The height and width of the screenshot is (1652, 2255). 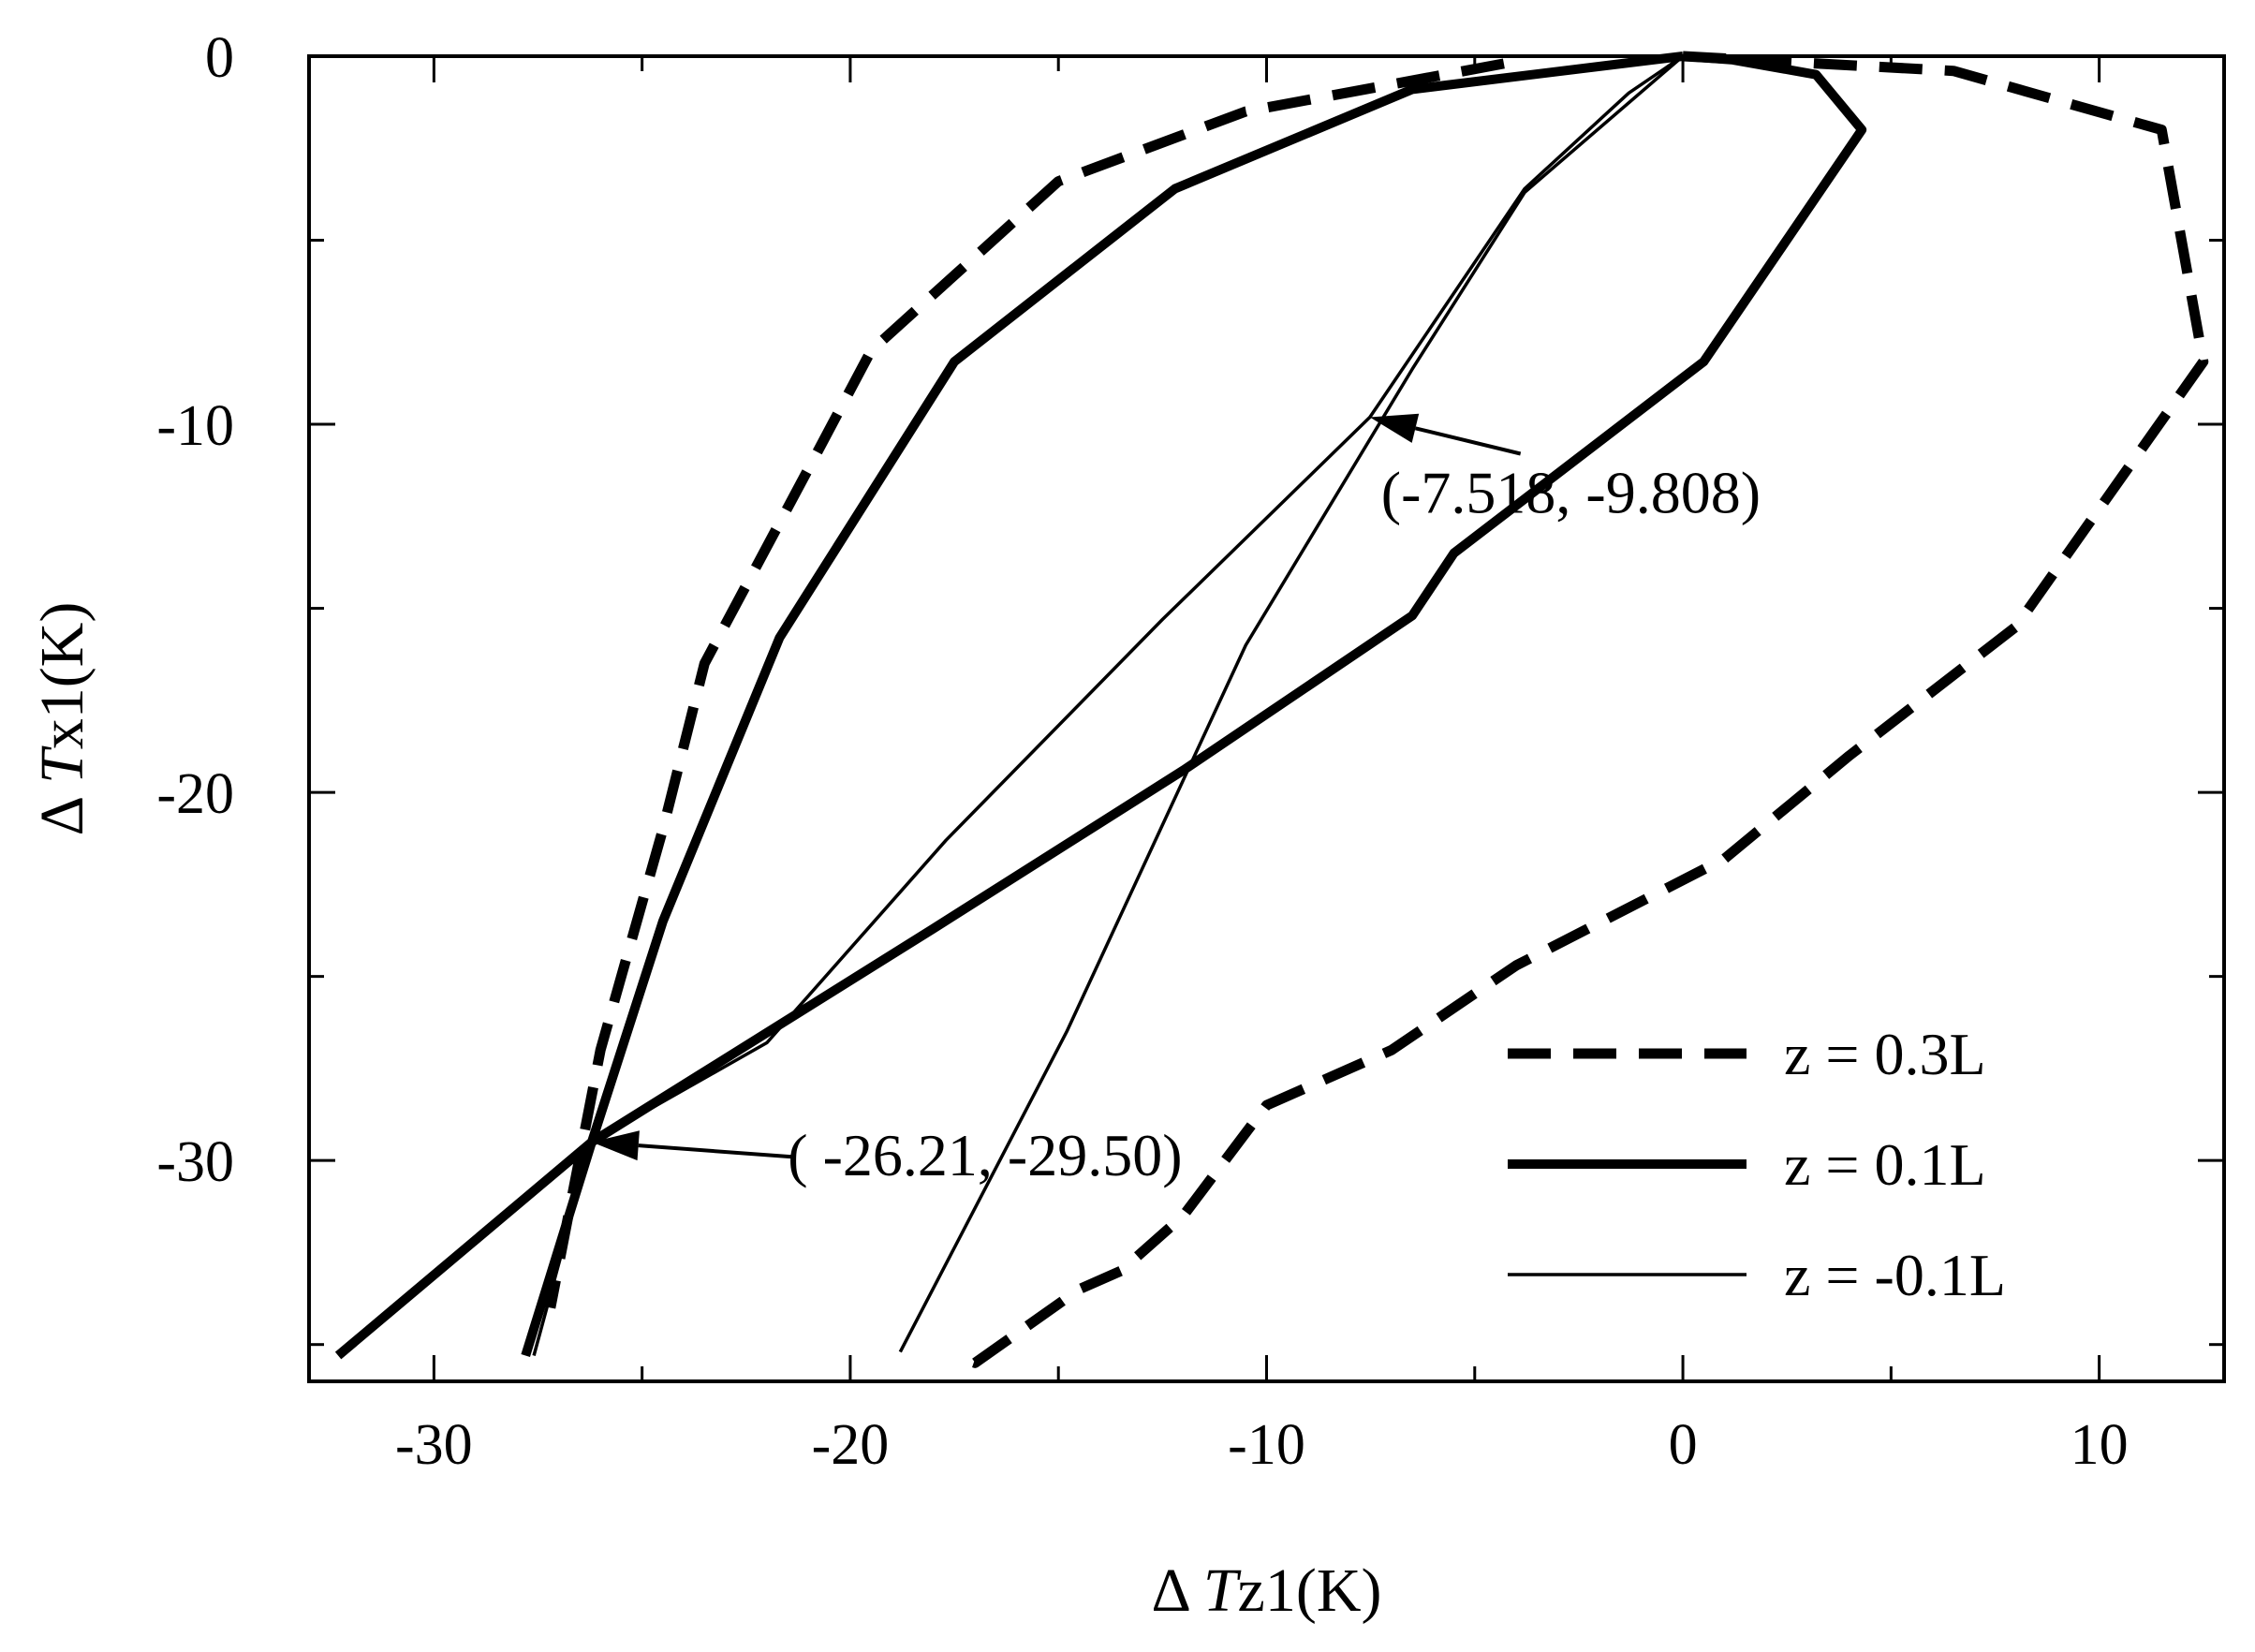 What do you see at coordinates (1885, 1164) in the screenshot?
I see `legend-label-1: z = 0.1L` at bounding box center [1885, 1164].